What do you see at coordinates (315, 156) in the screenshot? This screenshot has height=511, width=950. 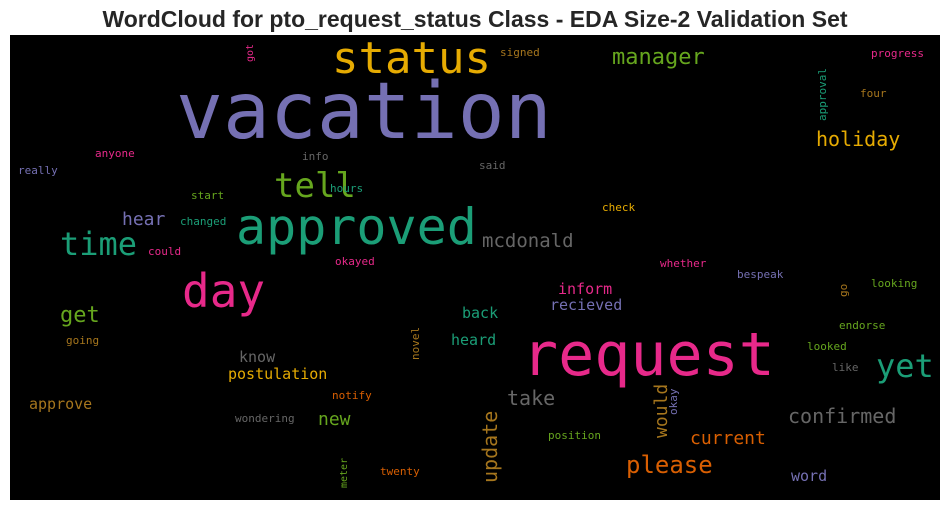 I see `word-info: info` at bounding box center [315, 156].